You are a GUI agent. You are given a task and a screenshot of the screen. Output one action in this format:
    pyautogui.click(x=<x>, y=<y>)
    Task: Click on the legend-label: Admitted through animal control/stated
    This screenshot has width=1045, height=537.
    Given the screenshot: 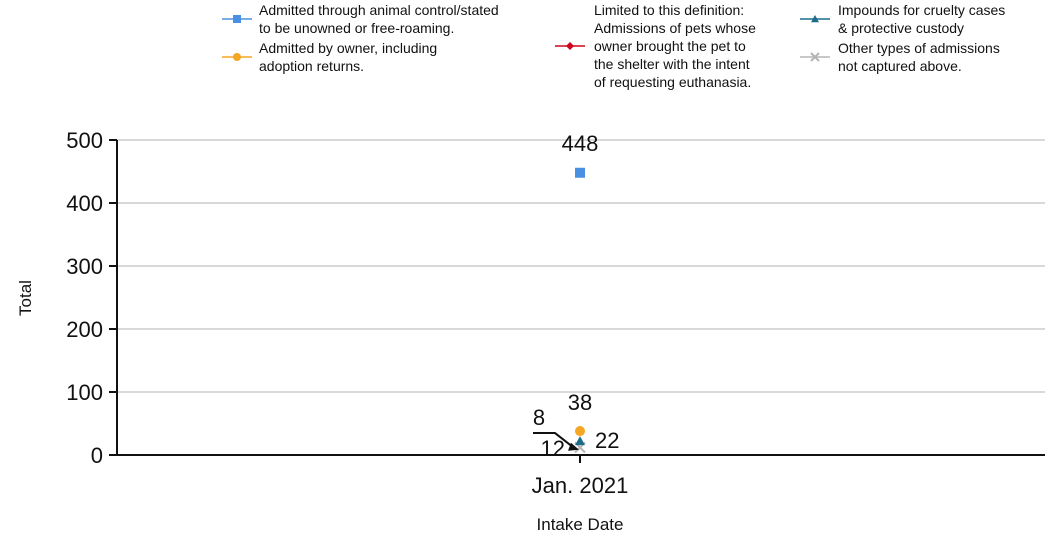 What is the action you would take?
    pyautogui.click(x=379, y=10)
    